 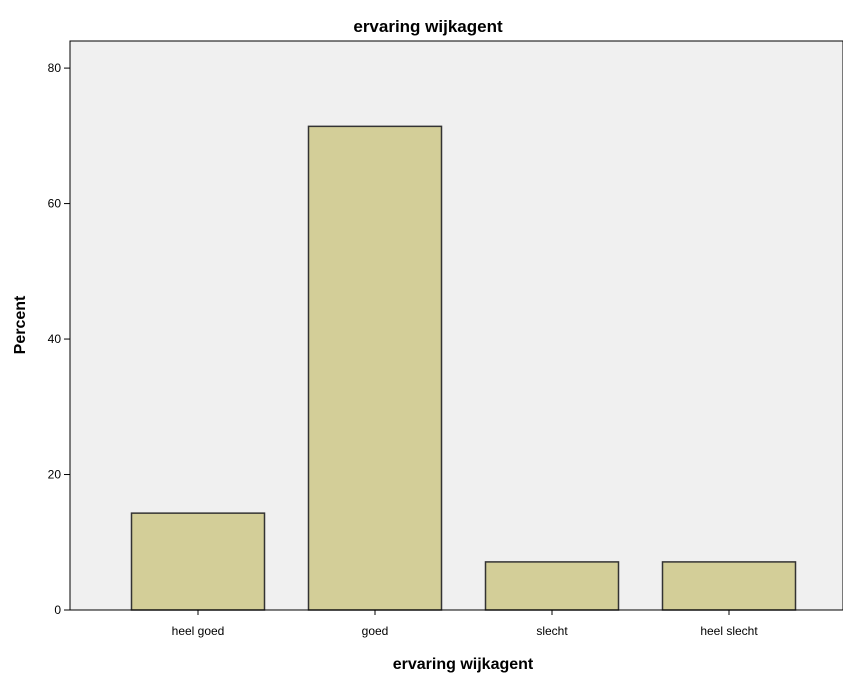 What do you see at coordinates (55, 475) in the screenshot?
I see `y-tick-label: 20` at bounding box center [55, 475].